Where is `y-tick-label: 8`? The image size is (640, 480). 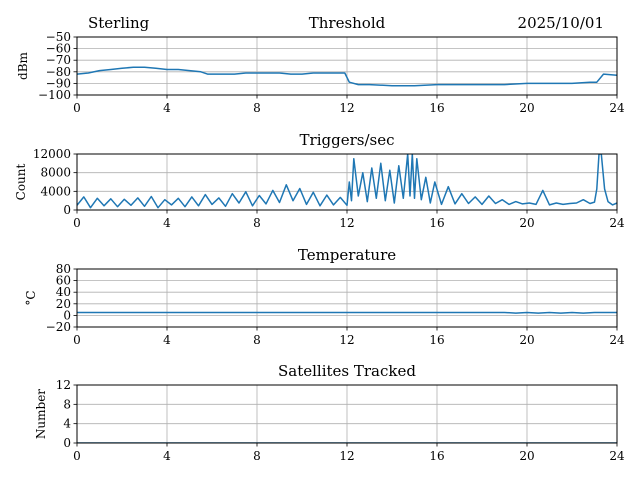 y-tick-label: 8 is located at coordinates (67, 404).